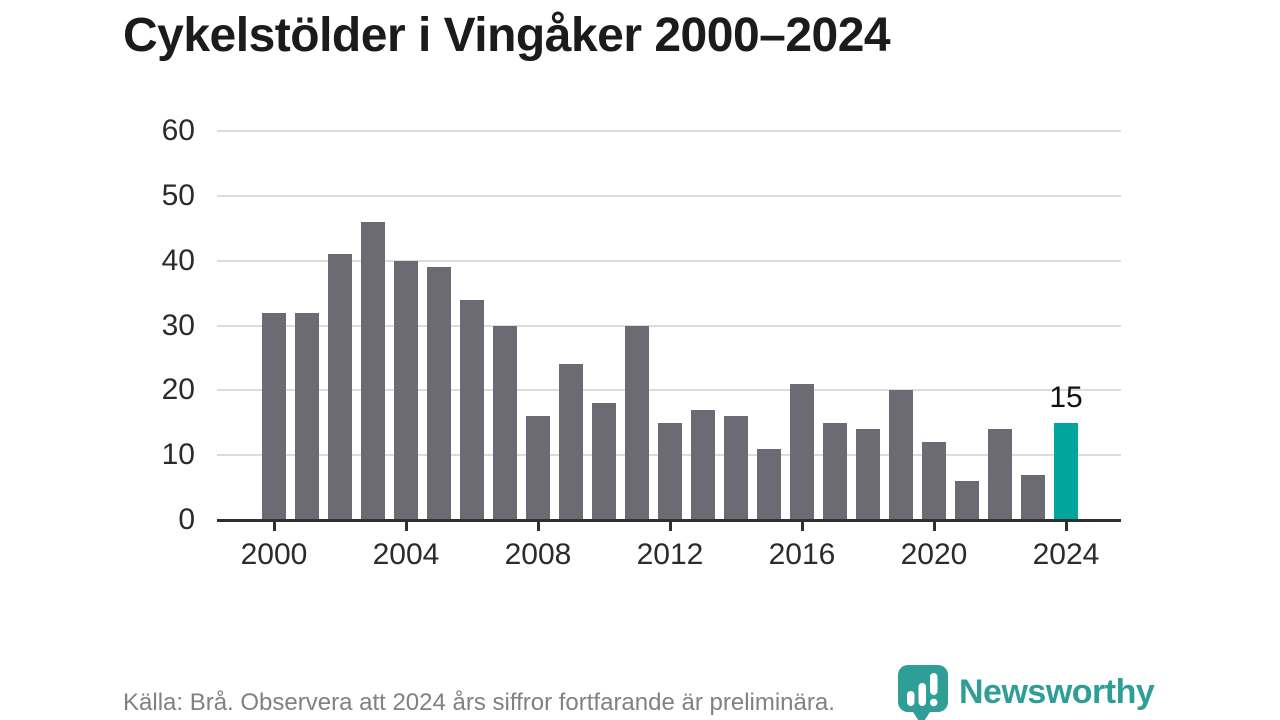 The width and height of the screenshot is (1280, 720). I want to click on bar-2005, so click(439, 393).